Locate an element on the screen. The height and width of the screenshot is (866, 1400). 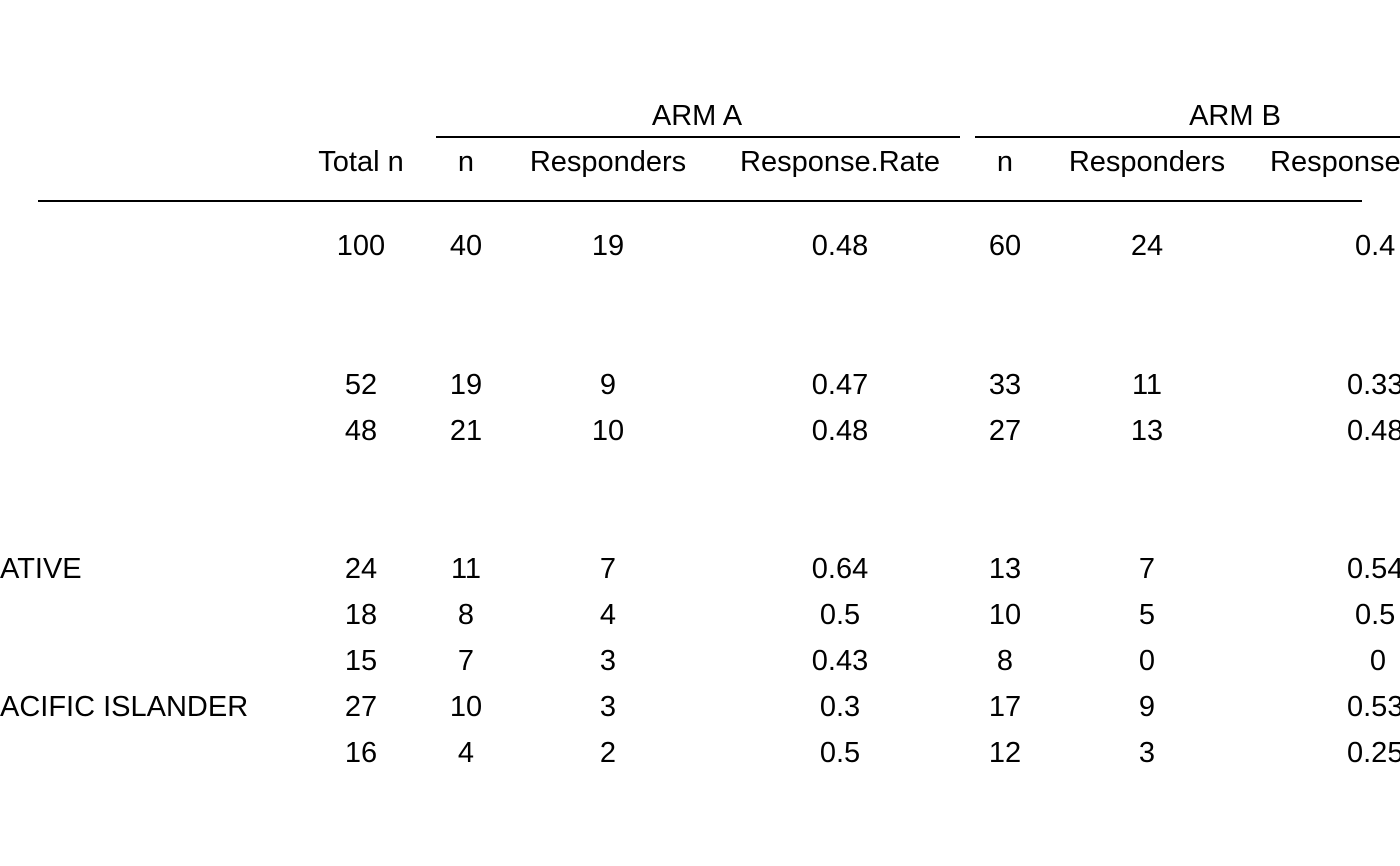
cell-arm-a-response-rate: 0.3 is located at coordinates (840, 707).